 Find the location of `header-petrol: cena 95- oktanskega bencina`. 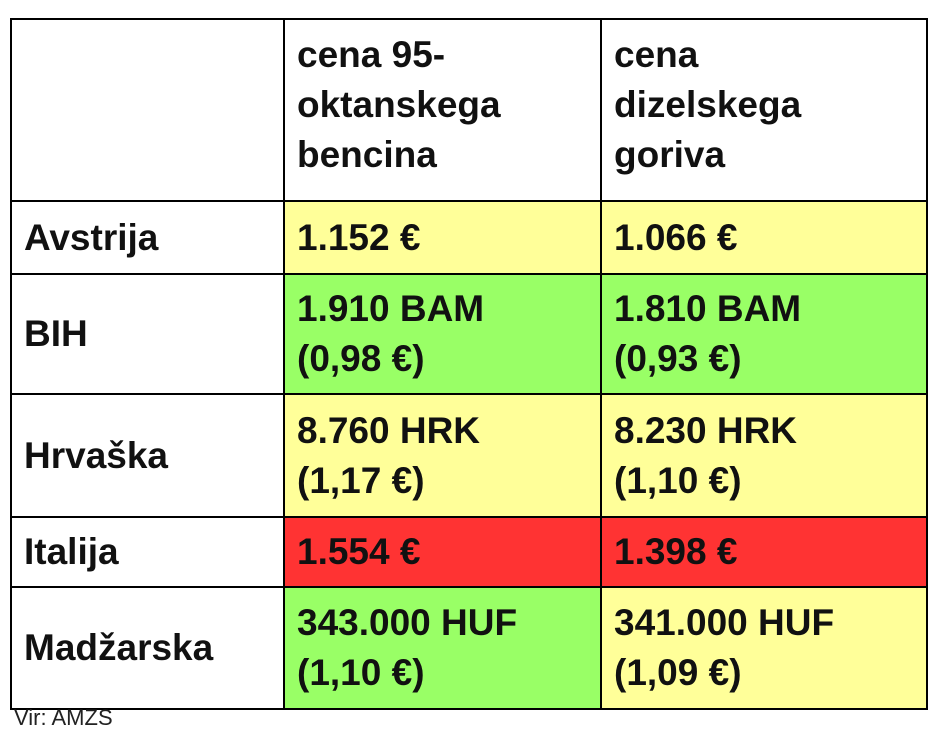

header-petrol: cena 95- oktanskega bencina is located at coordinates (442, 110).